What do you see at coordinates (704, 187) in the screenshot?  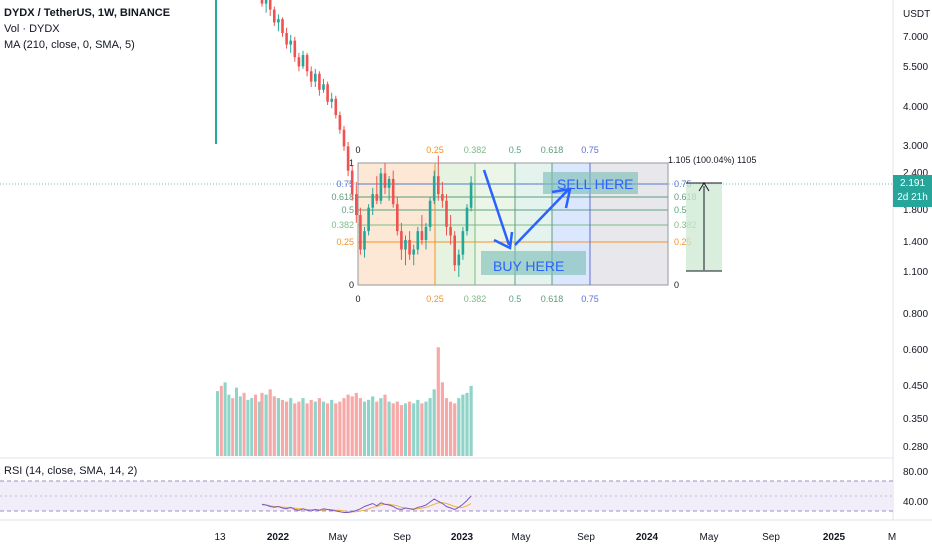 I see `measure-arrow-head` at bounding box center [704, 187].